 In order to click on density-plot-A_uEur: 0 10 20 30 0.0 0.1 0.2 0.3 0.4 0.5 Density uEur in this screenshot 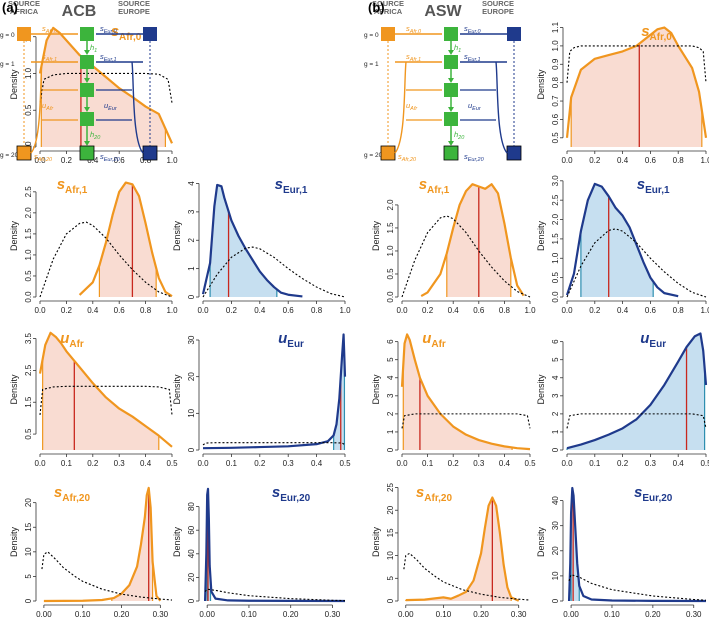, I will do `click(261, 399)`.